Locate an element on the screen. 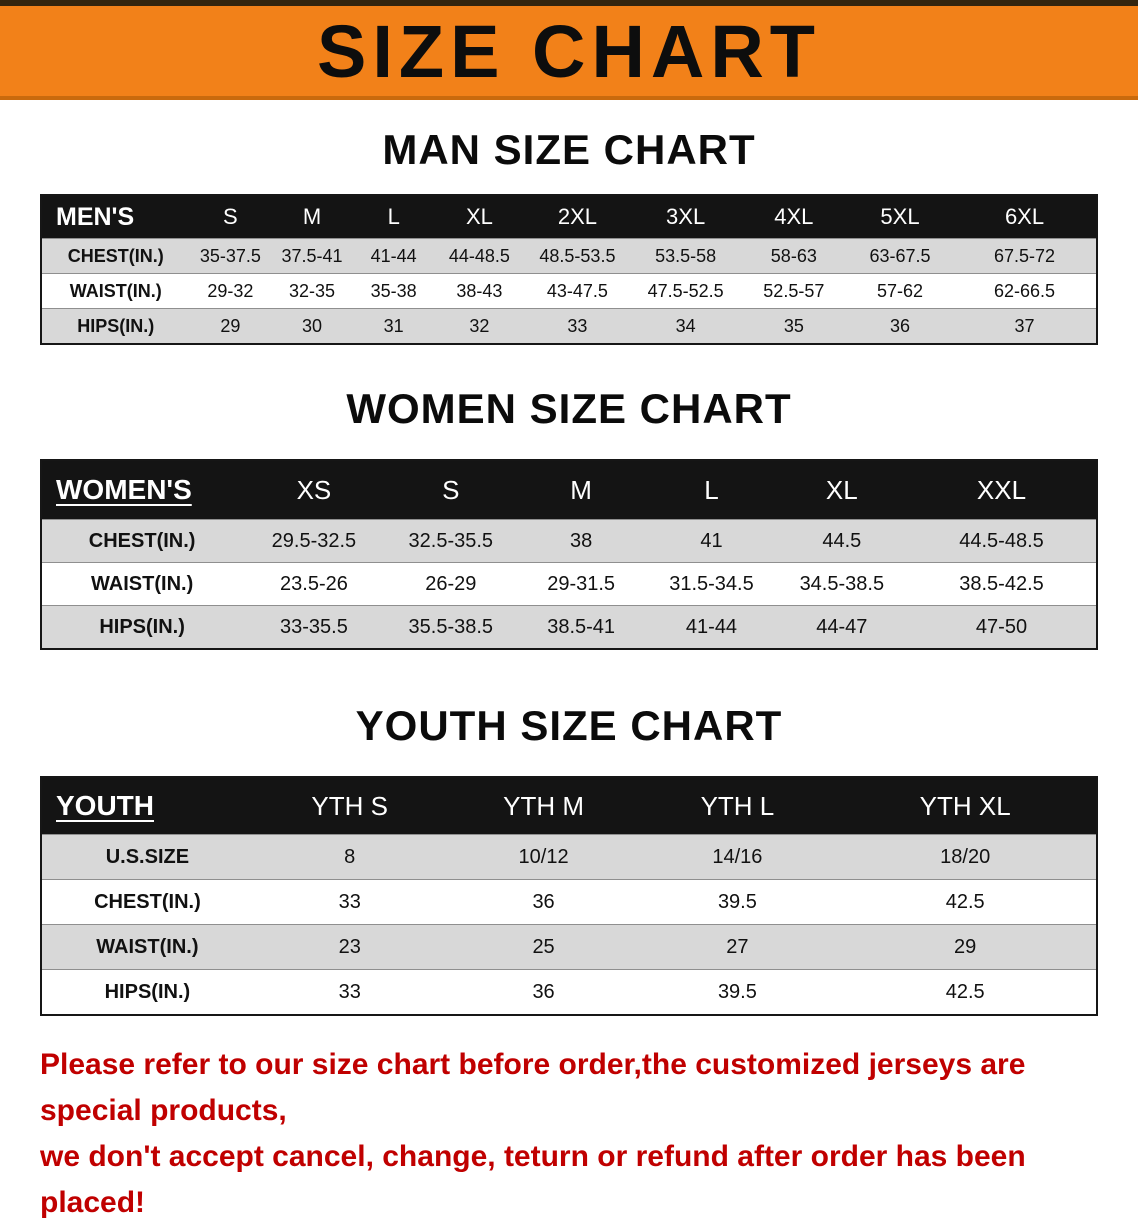  measure-value-cell: 38.5-42.5 is located at coordinates (1001, 583).